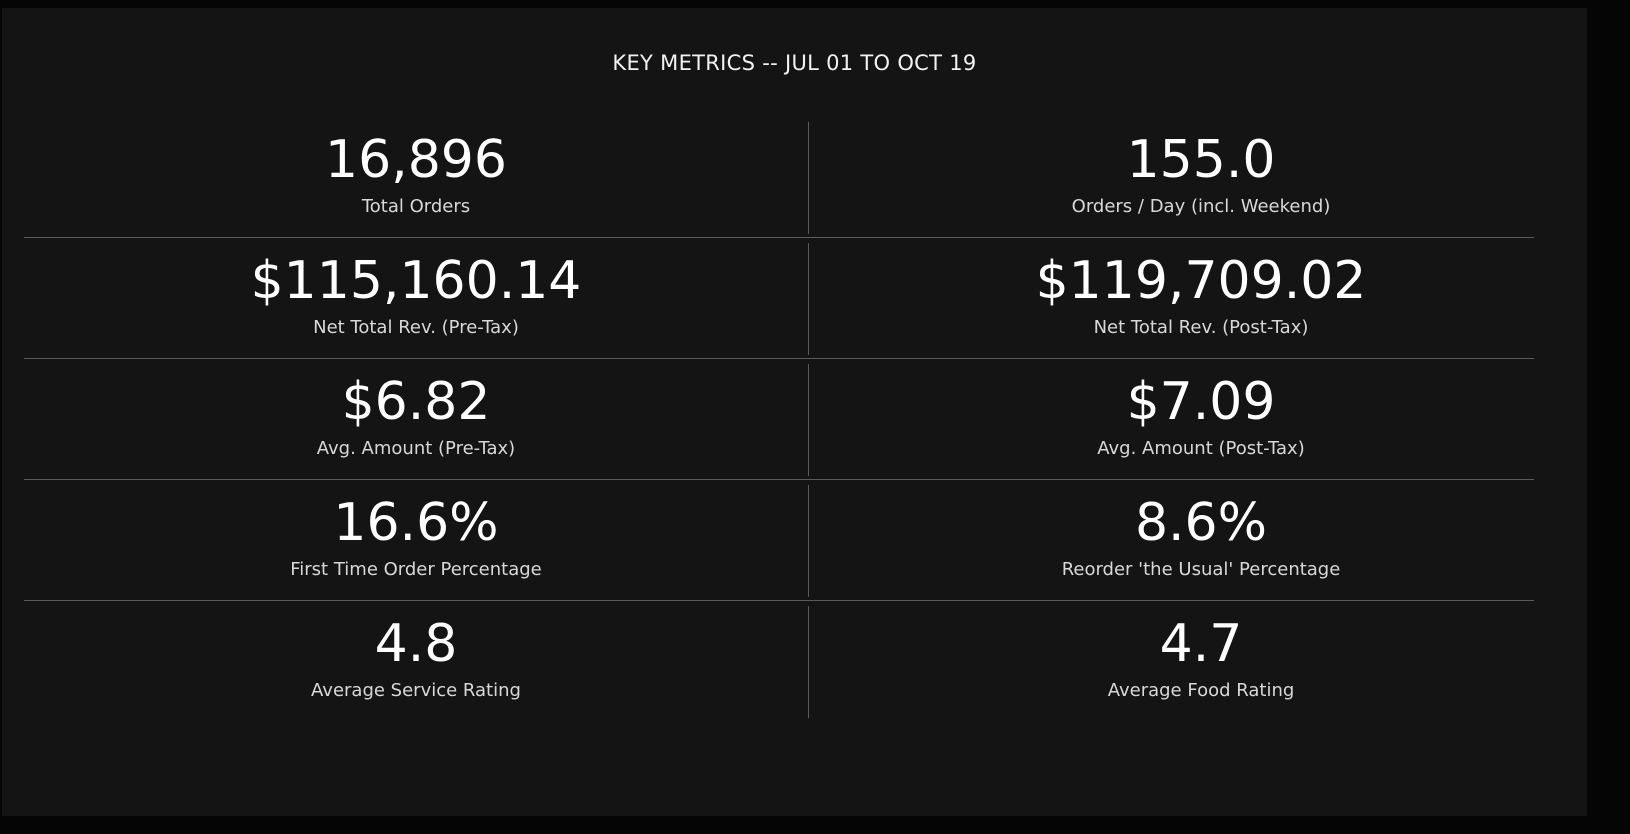 The width and height of the screenshot is (1630, 834). I want to click on metric-value: 8.6%, so click(1201, 523).